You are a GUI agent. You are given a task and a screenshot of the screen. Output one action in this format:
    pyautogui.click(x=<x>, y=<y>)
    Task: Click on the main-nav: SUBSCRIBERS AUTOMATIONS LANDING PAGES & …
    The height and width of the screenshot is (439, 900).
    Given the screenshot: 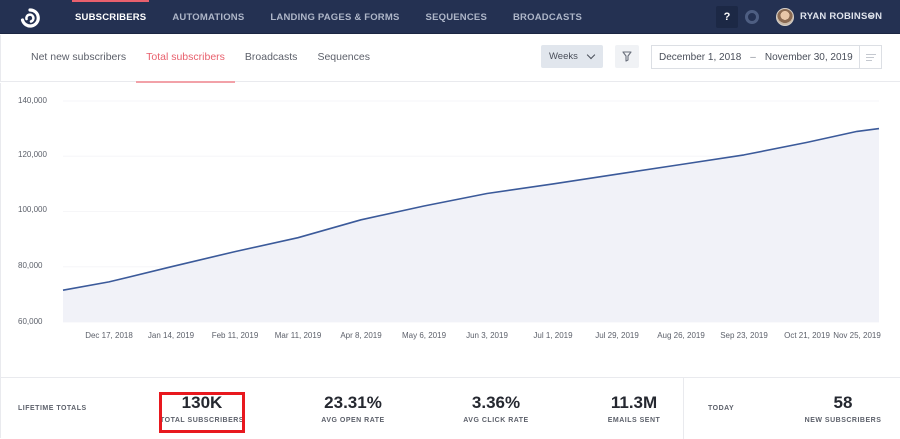 What is the action you would take?
    pyautogui.click(x=328, y=17)
    